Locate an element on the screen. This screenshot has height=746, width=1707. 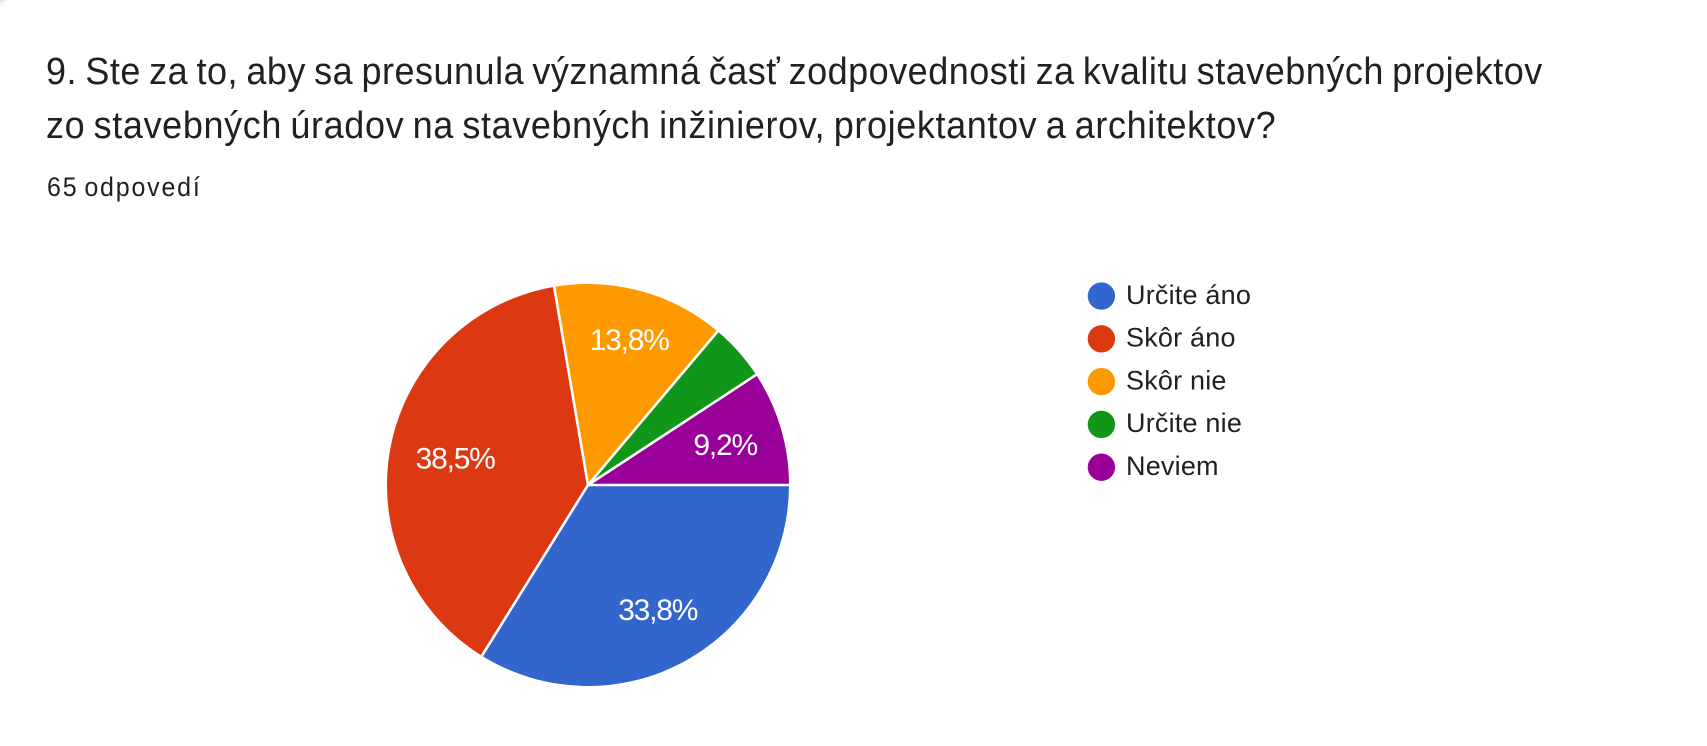
svg-text: 13,8% is located at coordinates (630, 340).